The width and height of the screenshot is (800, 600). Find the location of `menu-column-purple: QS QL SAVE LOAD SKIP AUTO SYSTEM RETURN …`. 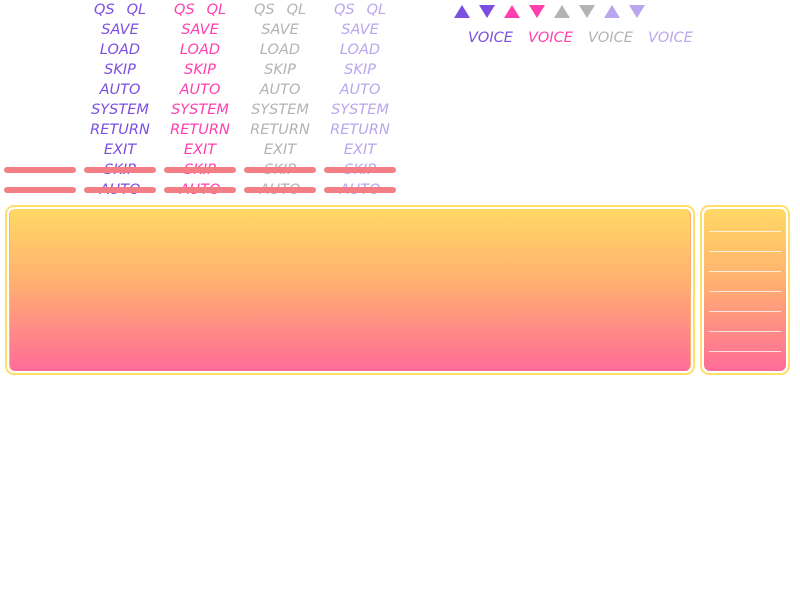

menu-column-purple: QS QL SAVE LOAD SKIP AUTO SYSTEM RETURN … is located at coordinates (120, 100).